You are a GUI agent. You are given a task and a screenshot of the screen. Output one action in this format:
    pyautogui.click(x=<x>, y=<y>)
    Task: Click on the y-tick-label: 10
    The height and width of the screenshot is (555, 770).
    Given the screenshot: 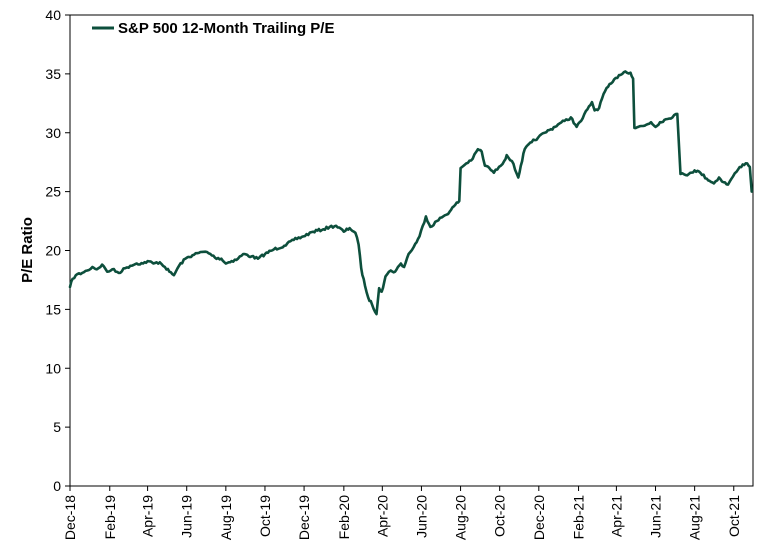 What is the action you would take?
    pyautogui.click(x=53, y=368)
    